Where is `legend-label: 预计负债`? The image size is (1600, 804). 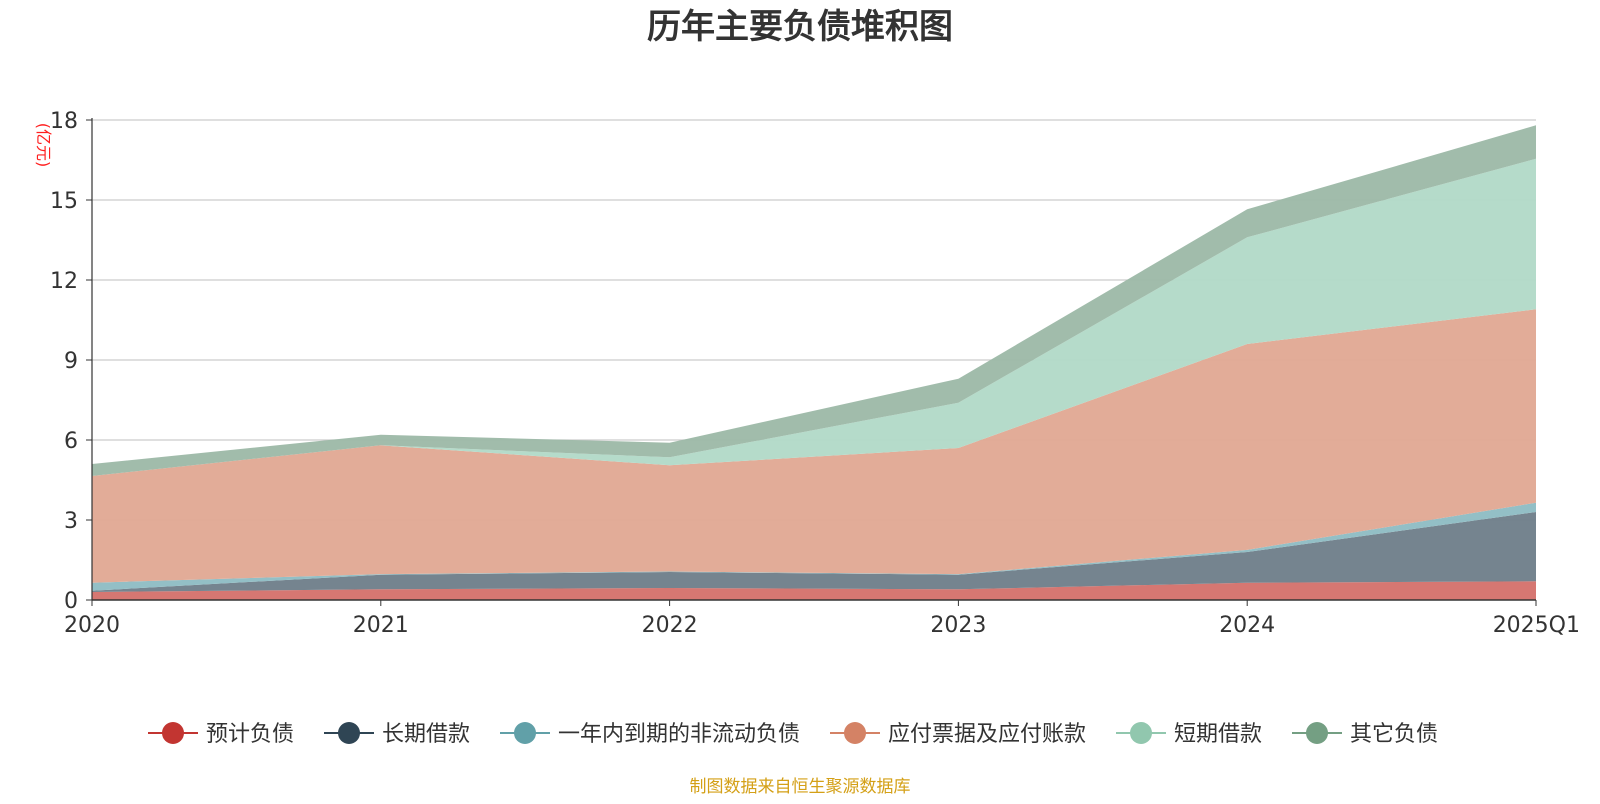 legend-label: 预计负债 is located at coordinates (250, 734).